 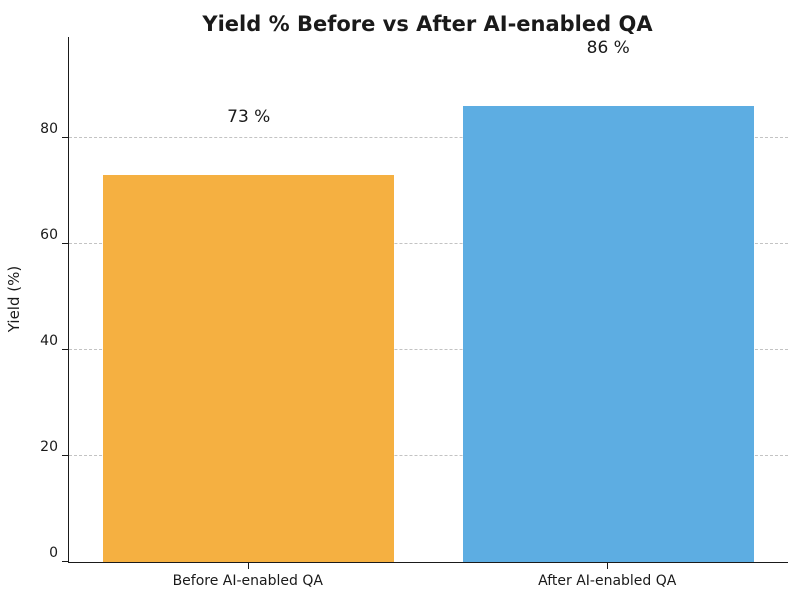 What do you see at coordinates (608, 47) in the screenshot?
I see `bar-value-label-after: 86 %` at bounding box center [608, 47].